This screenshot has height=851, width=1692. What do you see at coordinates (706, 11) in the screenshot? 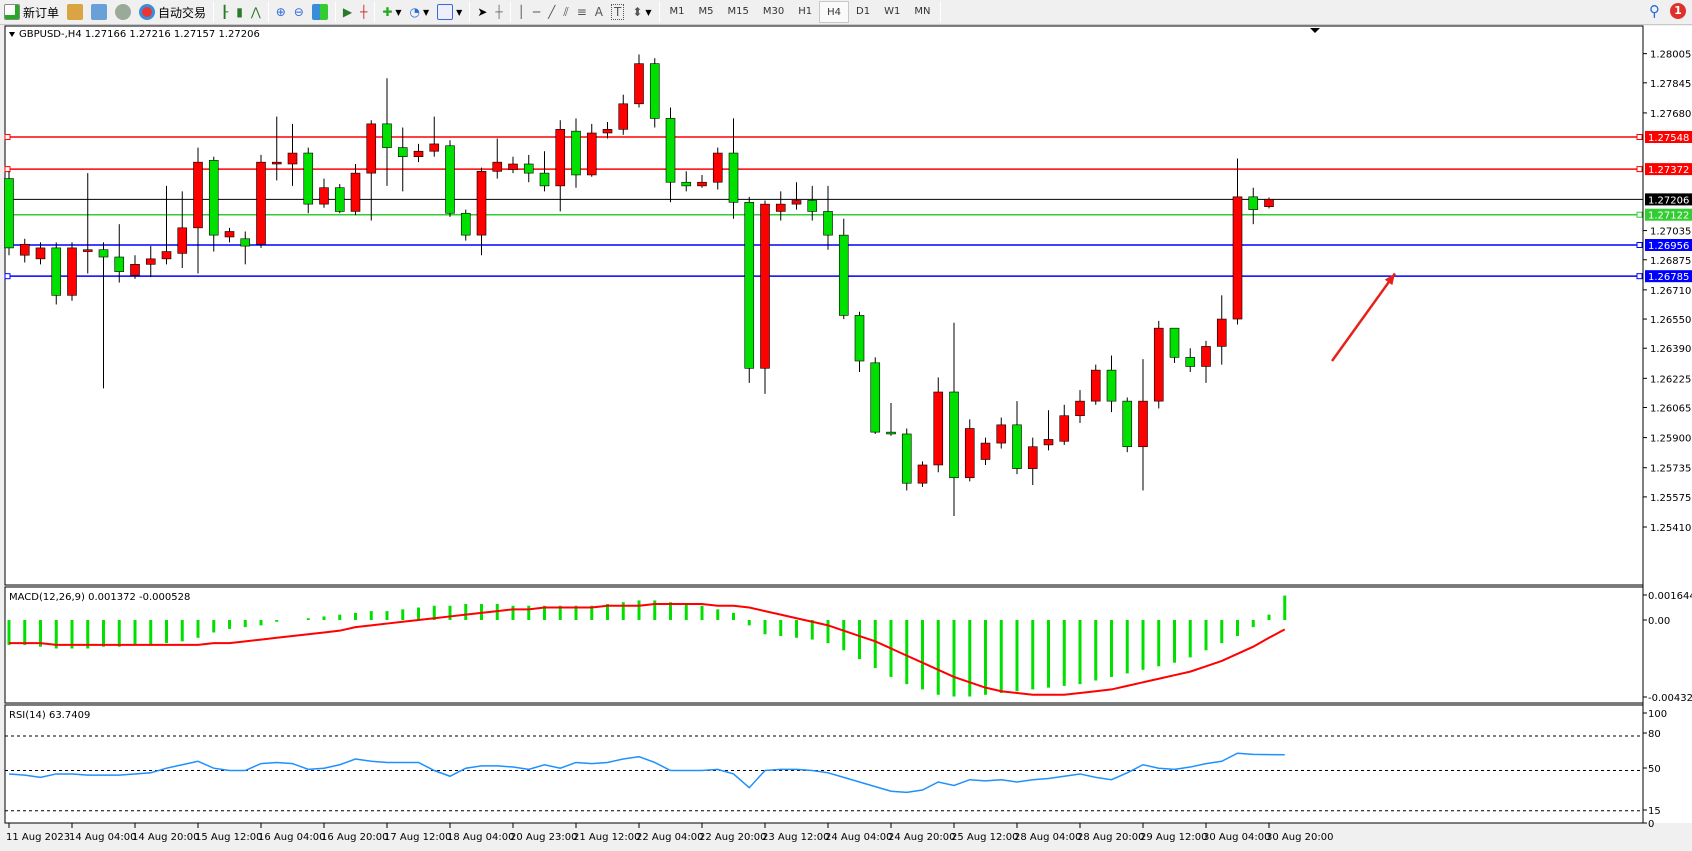
I see `timeframe-m5: M5` at bounding box center [706, 11].